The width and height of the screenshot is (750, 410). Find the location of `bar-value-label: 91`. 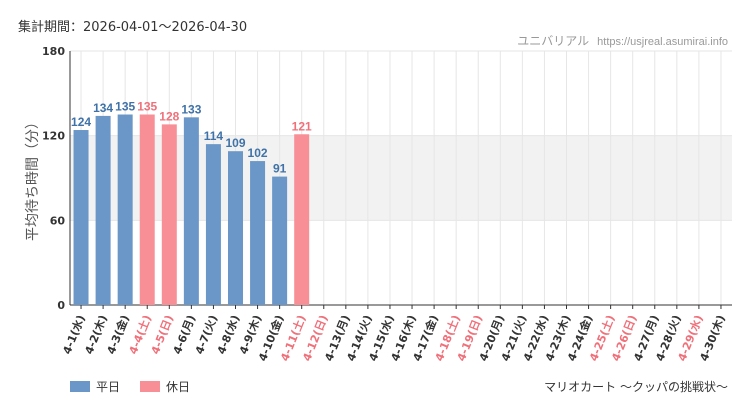

bar-value-label: 91 is located at coordinates (280, 169).